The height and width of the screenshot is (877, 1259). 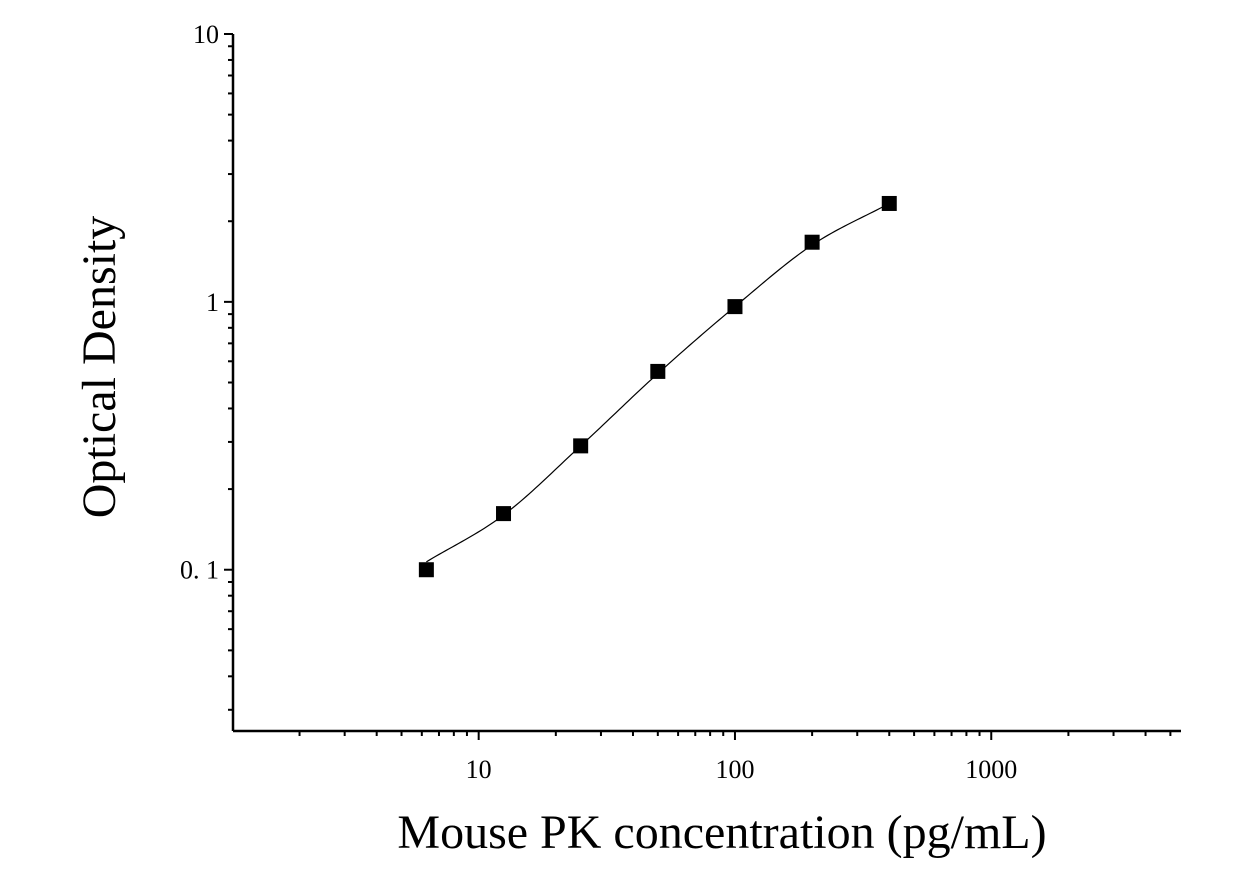 What do you see at coordinates (721, 832) in the screenshot?
I see `x-axis-title: Mouse PK concentration (pg/mL)` at bounding box center [721, 832].